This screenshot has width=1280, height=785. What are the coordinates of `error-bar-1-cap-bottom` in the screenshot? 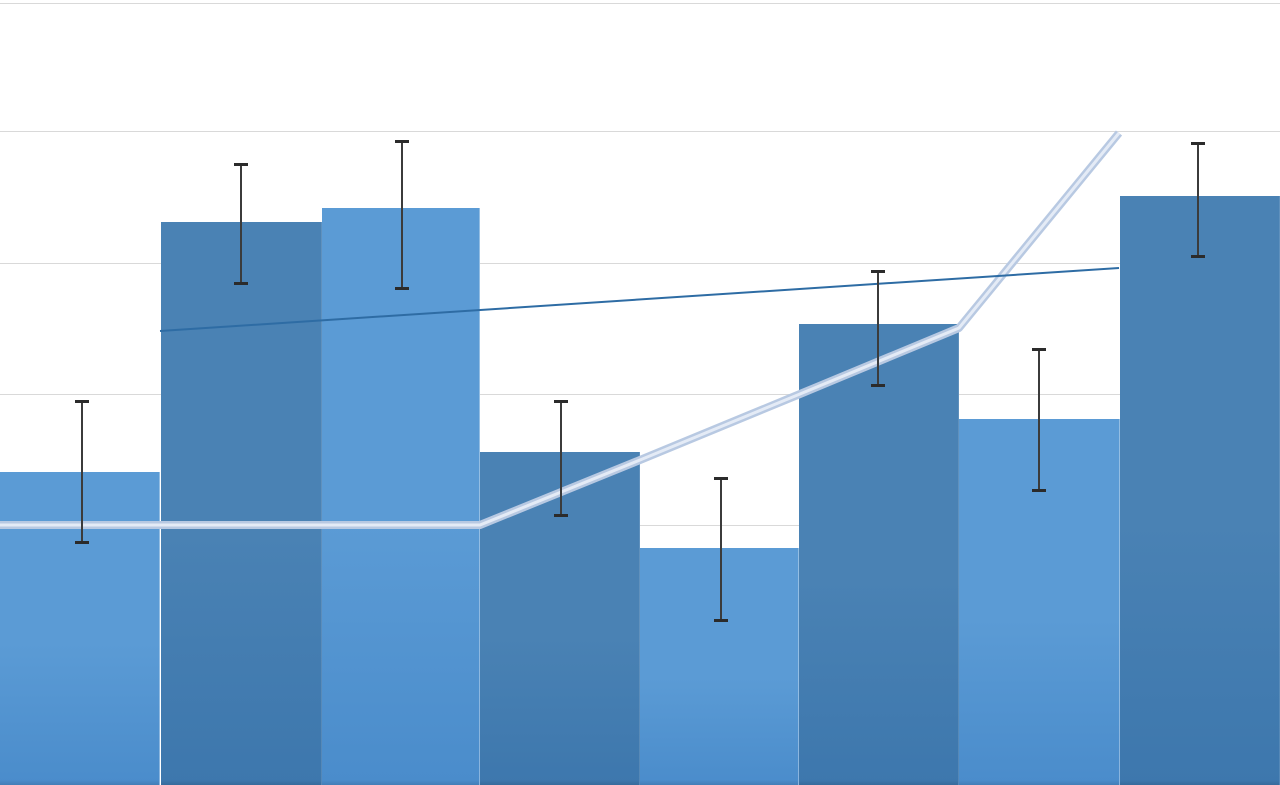 It's located at (82, 542).